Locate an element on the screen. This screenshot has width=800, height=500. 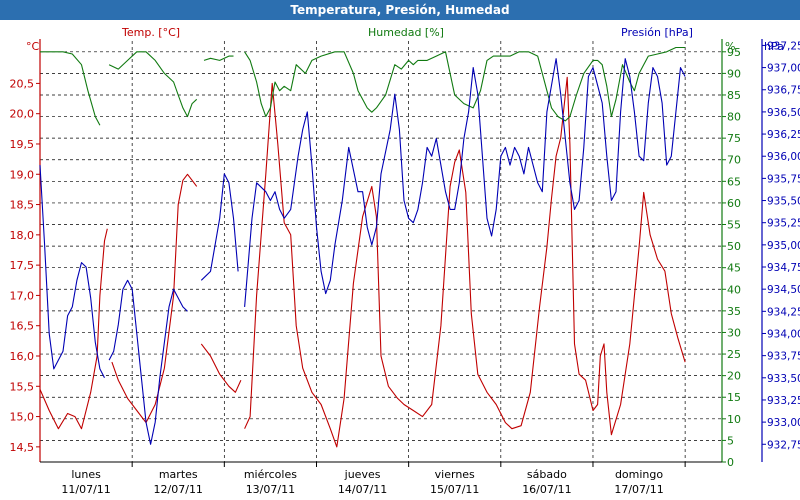
x-day-label: viernes is located at coordinates (455, 474).